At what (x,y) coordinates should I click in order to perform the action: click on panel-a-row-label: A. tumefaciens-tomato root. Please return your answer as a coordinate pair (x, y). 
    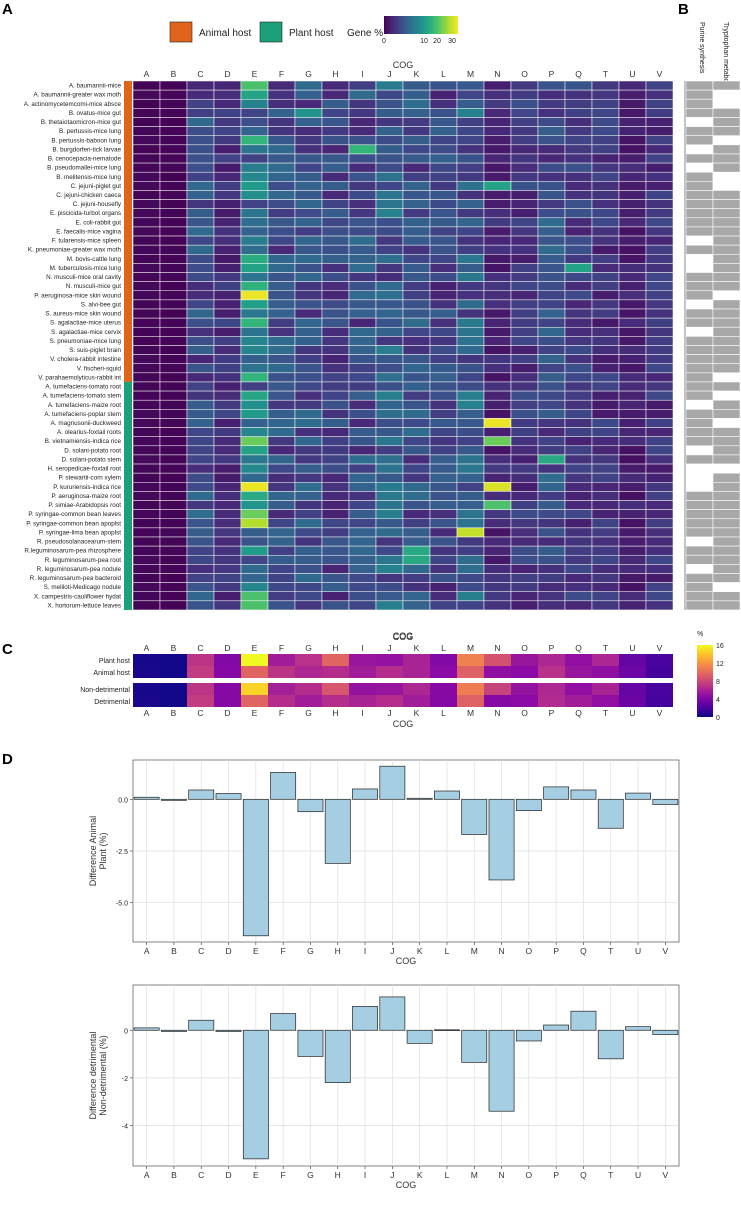
    Looking at the image, I should click on (83, 387).